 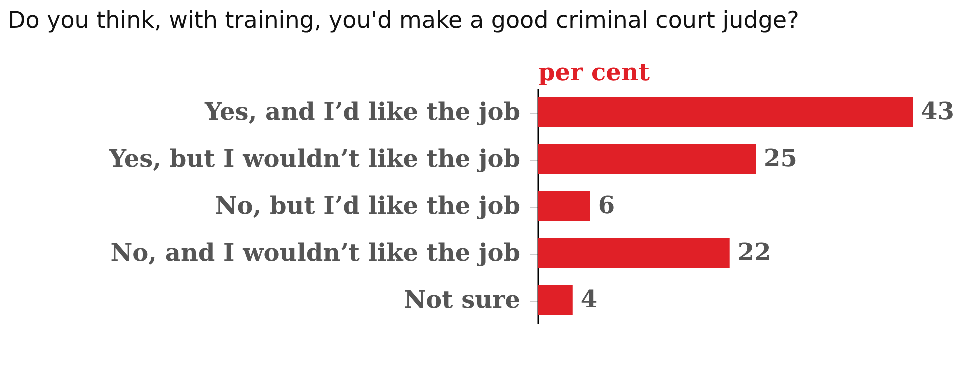 What do you see at coordinates (937, 111) in the screenshot?
I see `data-label: 43` at bounding box center [937, 111].